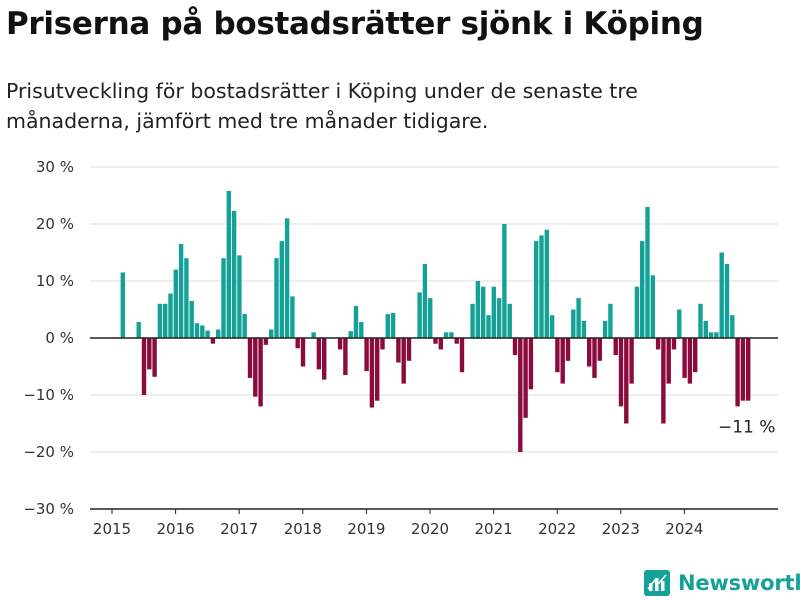  Describe the element at coordinates (59, 338) in the screenshot. I see `y-tick-label: 0 %` at that location.